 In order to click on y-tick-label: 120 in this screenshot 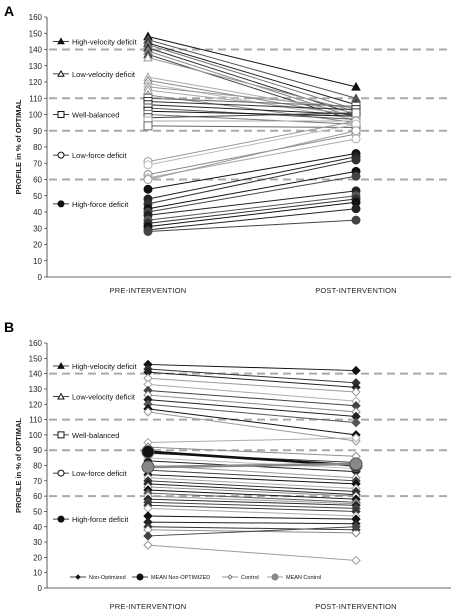, I will do `click(36, 82)`.